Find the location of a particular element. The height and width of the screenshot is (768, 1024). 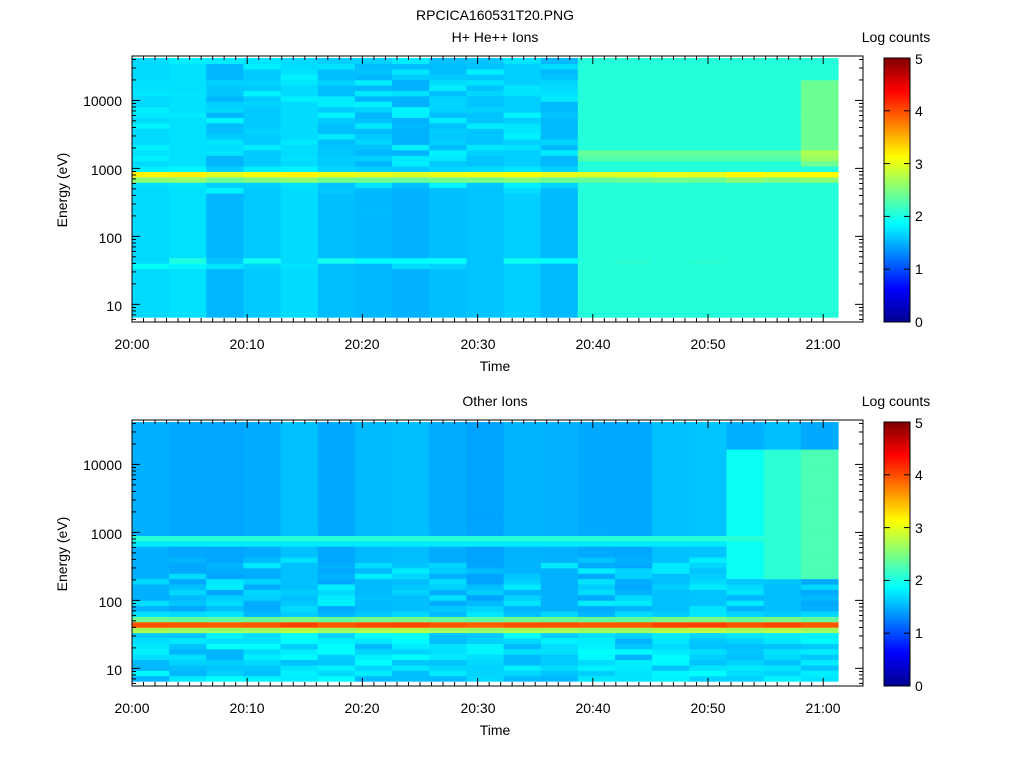

x-tick-label: 20:10 is located at coordinates (246, 708).